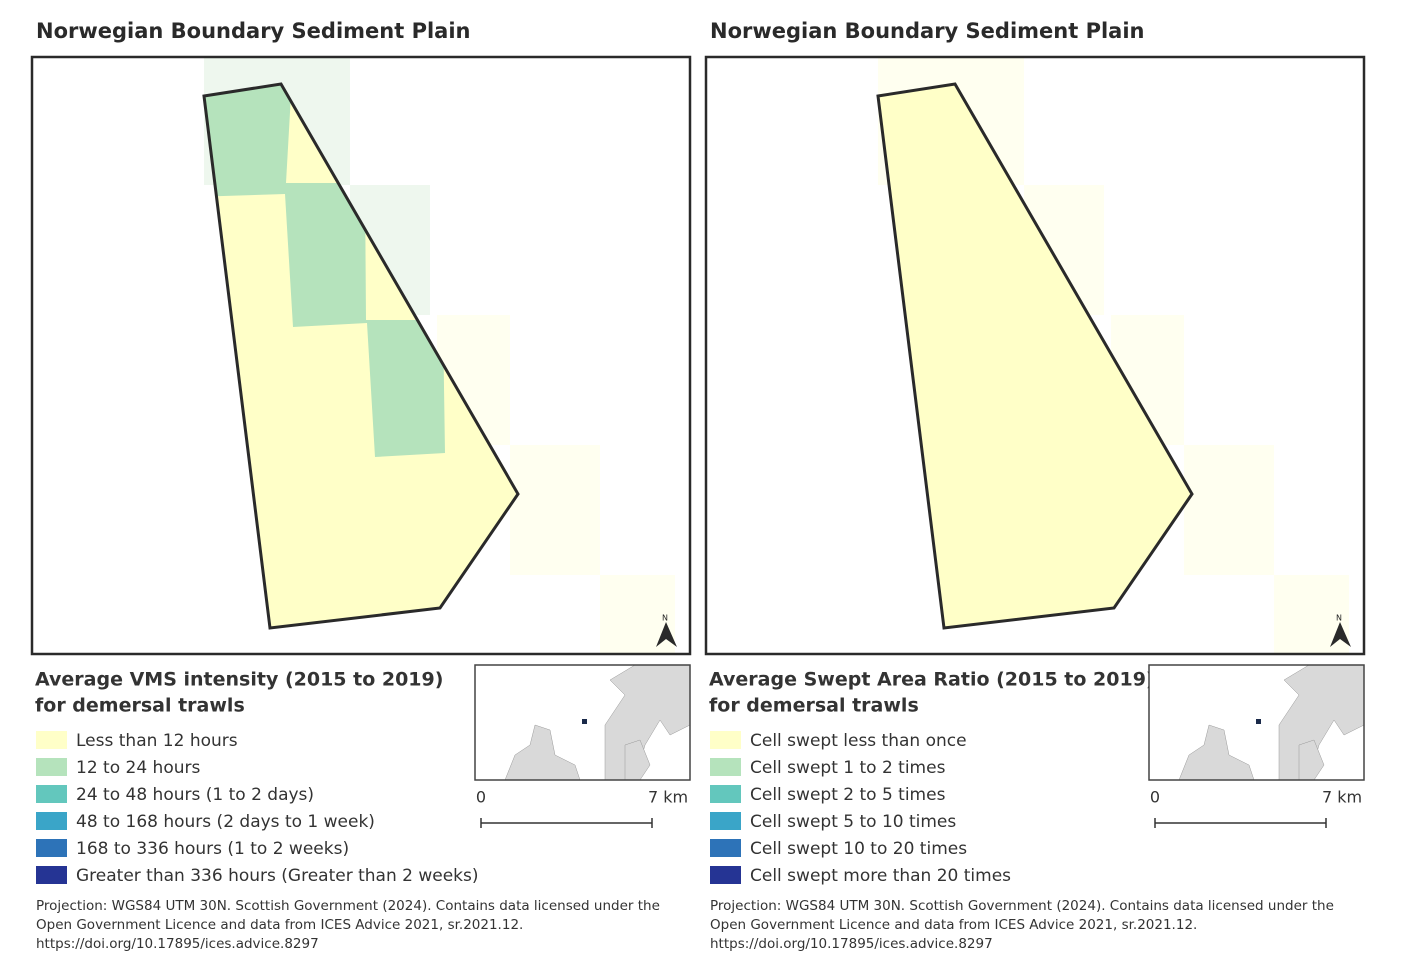  I want to click on legend-title: Average VMS intensity (2015 to 2019), so click(239, 680).